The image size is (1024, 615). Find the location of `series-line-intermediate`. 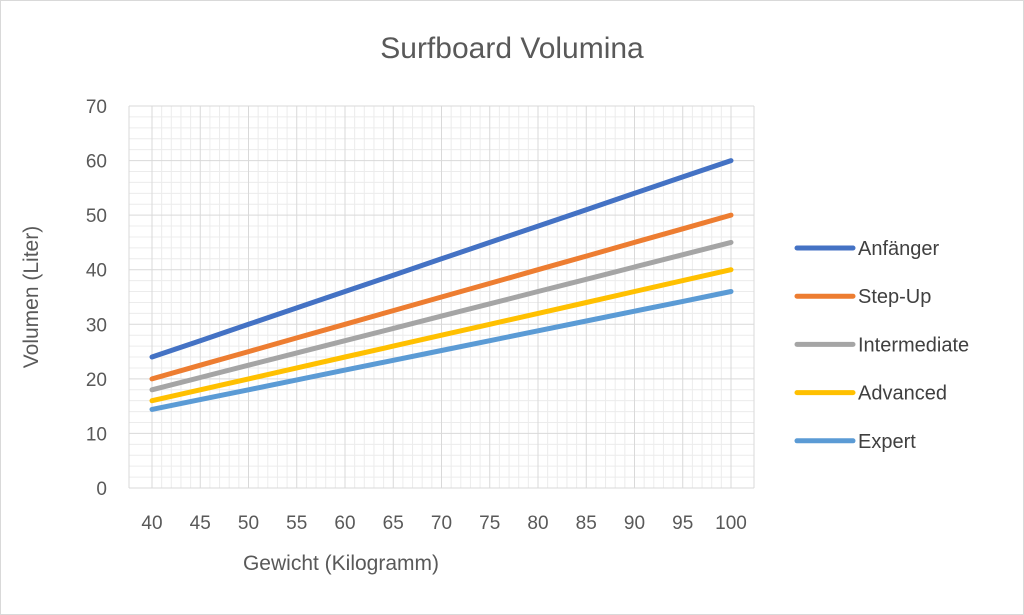

series-line-intermediate is located at coordinates (441, 316).